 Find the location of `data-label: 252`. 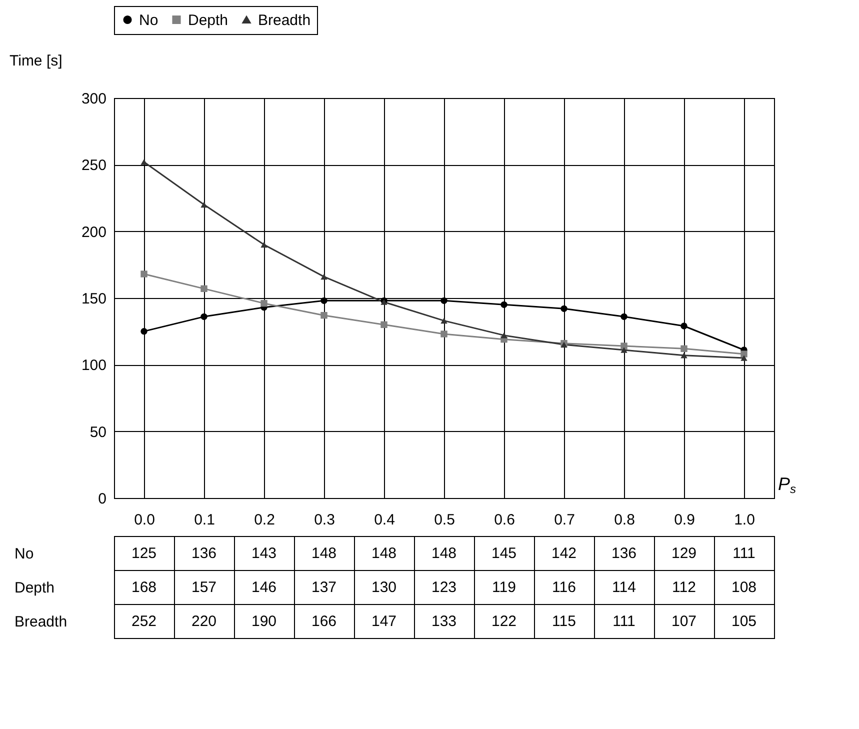

data-label: 252 is located at coordinates (144, 621).